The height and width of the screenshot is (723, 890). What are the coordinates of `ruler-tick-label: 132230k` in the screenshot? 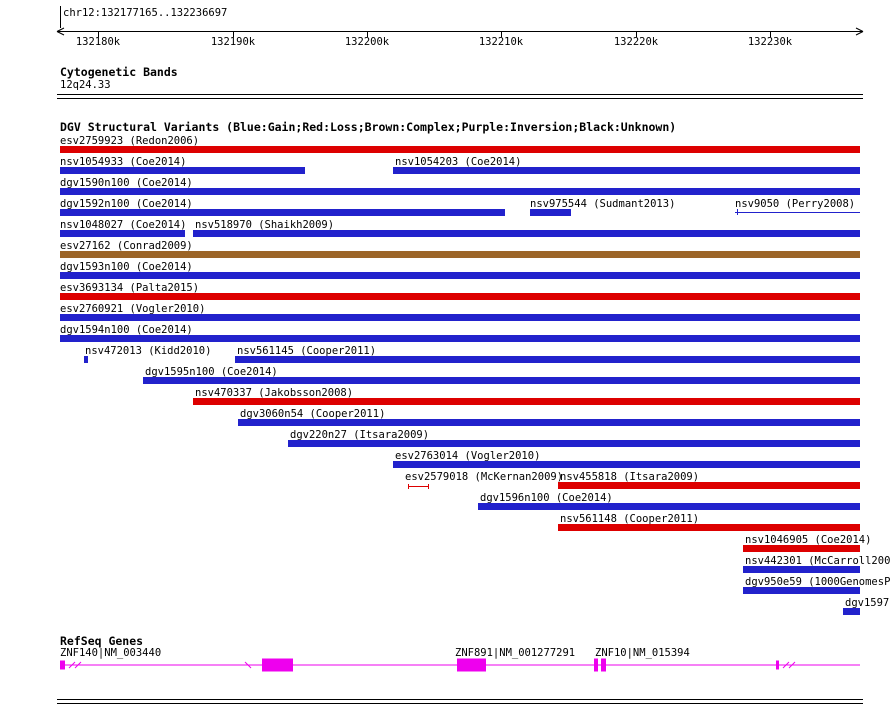 It's located at (770, 42).